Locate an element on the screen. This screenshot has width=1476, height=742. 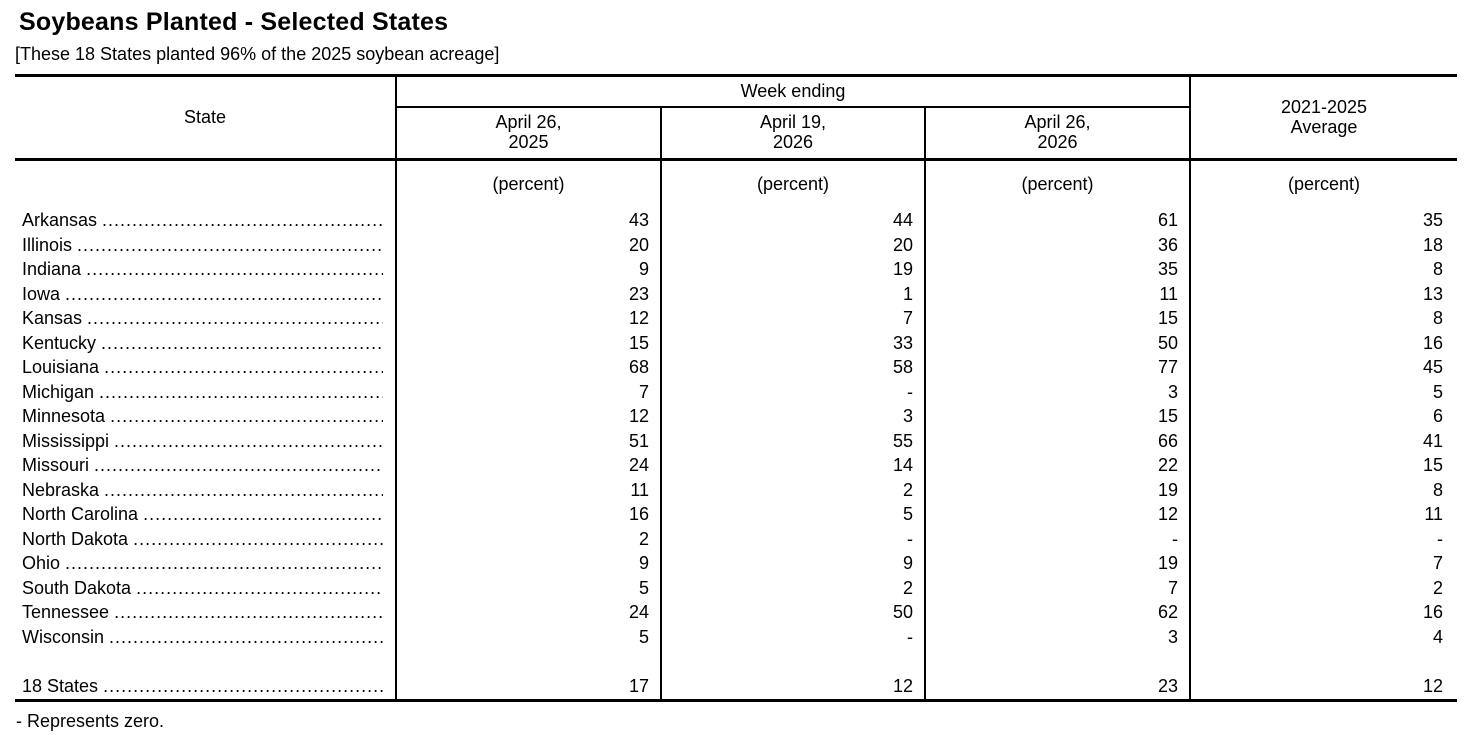
state-label: North Carolina is located at coordinates (80, 515).